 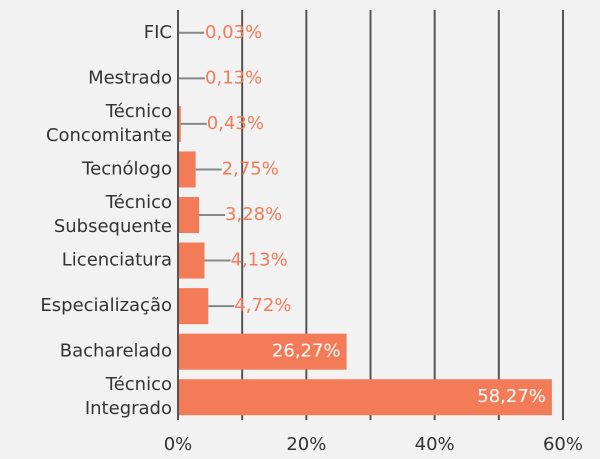 What do you see at coordinates (306, 351) in the screenshot?
I see `value-label: 26,27%` at bounding box center [306, 351].